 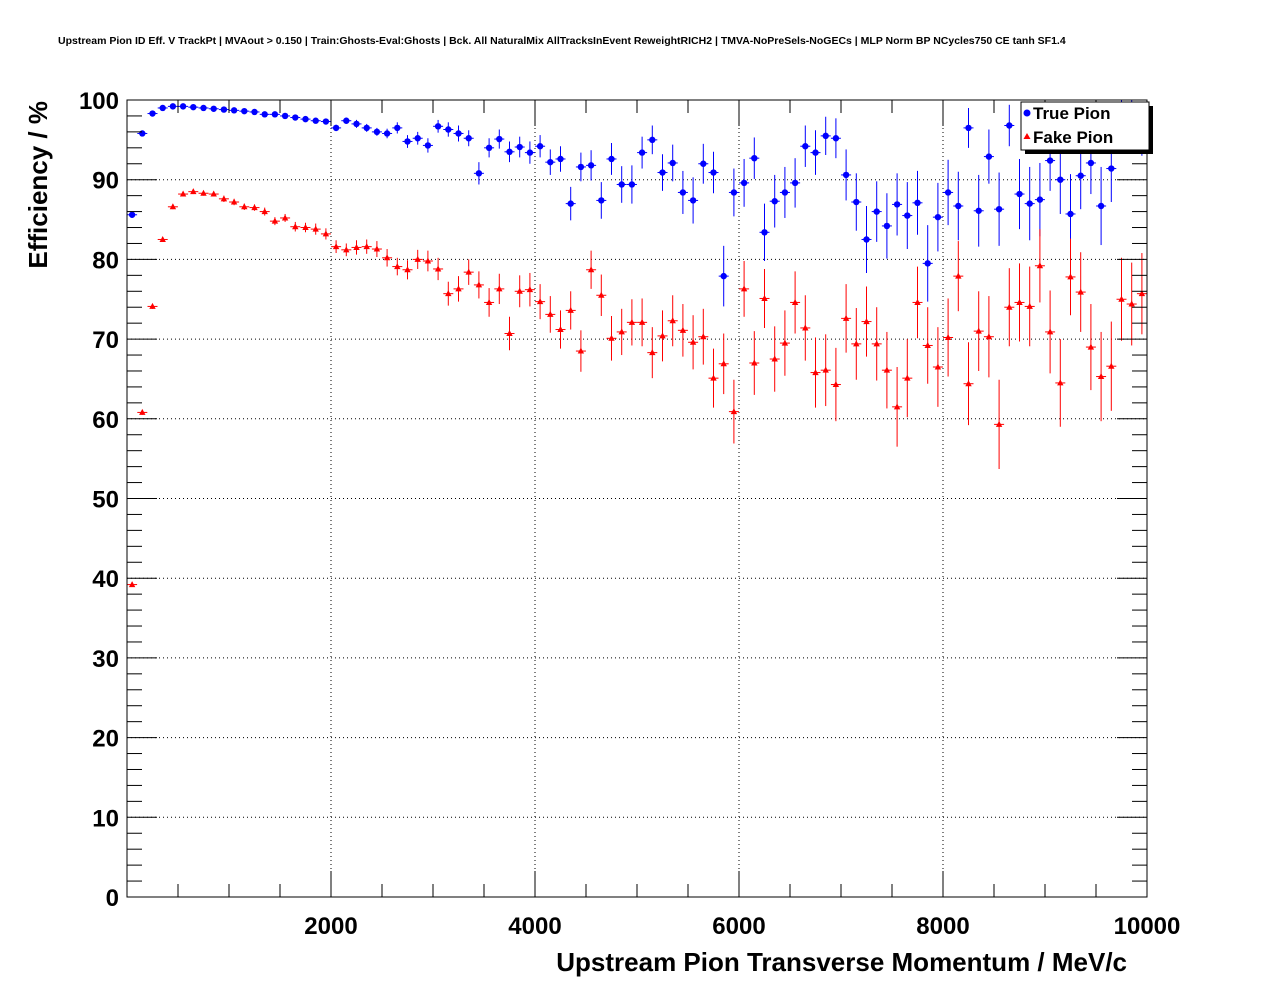 I want to click on y-tick-label: 90, so click(x=105, y=181).